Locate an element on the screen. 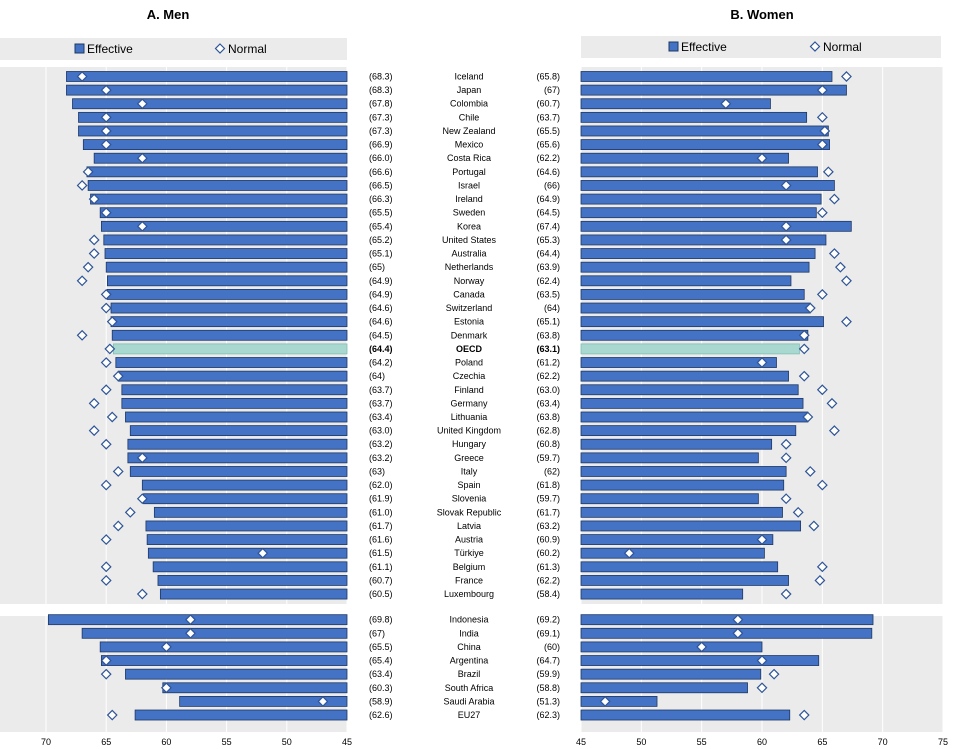 This screenshot has width=975, height=749. women-normal-marker-switzerland is located at coordinates (810, 308).